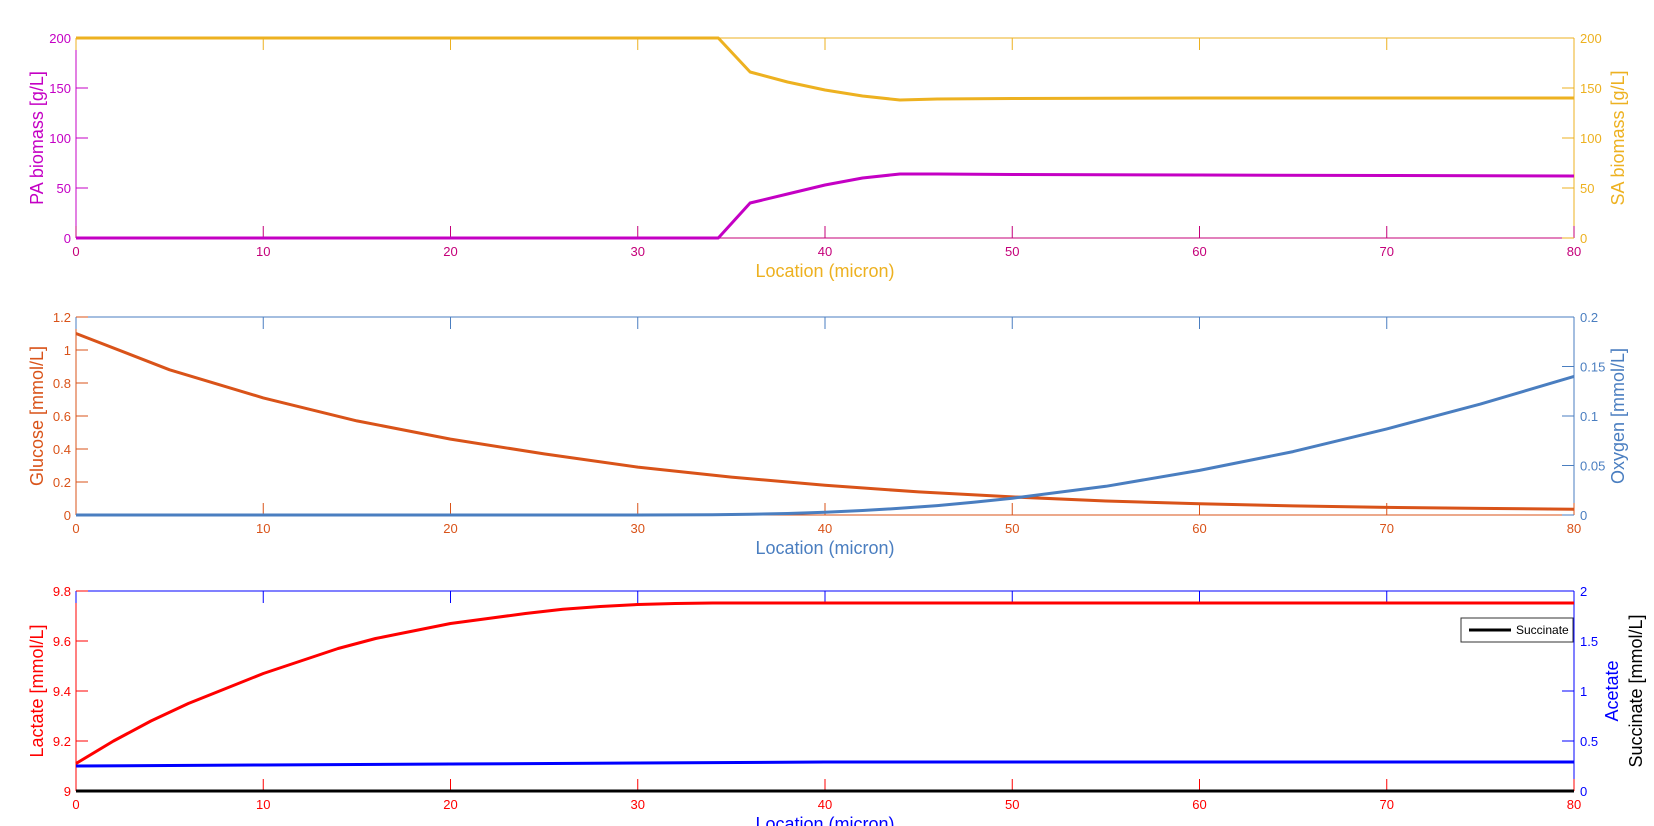  What do you see at coordinates (37, 138) in the screenshot?
I see `y-left-axis-label: PA biomass [g/L]` at bounding box center [37, 138].